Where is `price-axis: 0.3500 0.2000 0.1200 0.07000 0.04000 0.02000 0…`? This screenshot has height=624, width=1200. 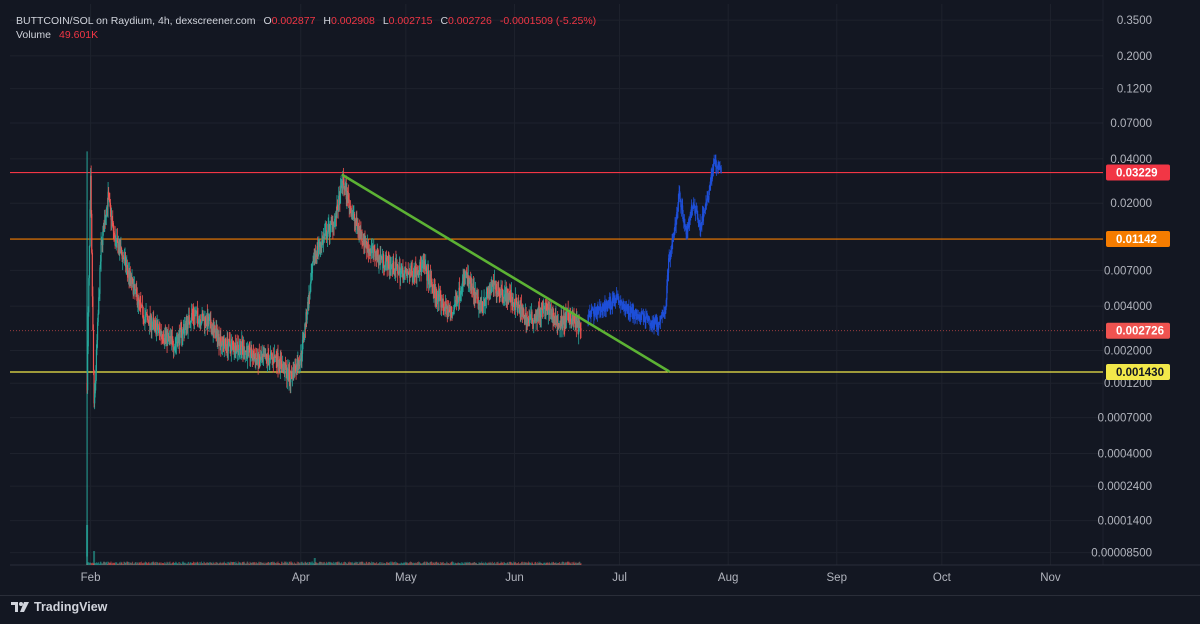 price-axis: 0.3500 0.2000 0.1200 0.07000 0.04000 0.02000 0… is located at coordinates (1130, 287).